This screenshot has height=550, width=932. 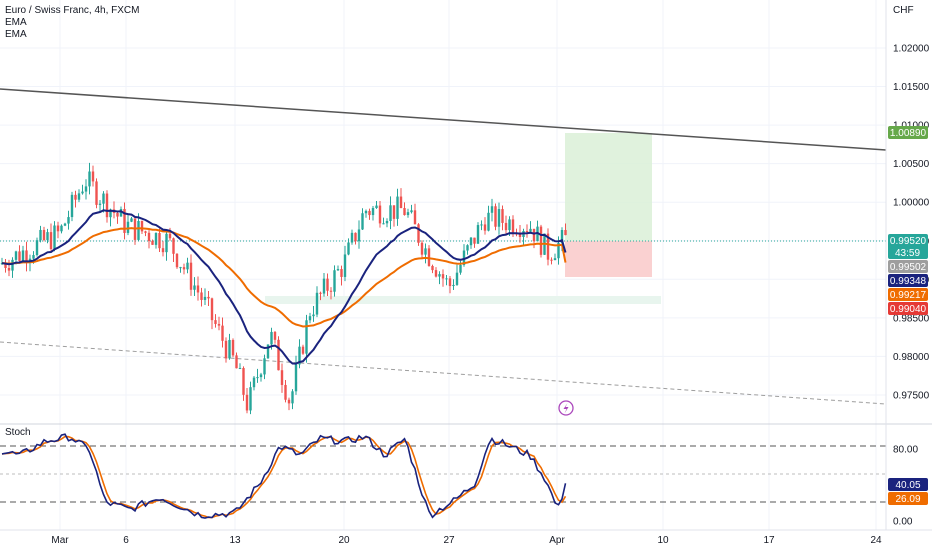 I want to click on lightning-bolt, so click(x=566, y=408).